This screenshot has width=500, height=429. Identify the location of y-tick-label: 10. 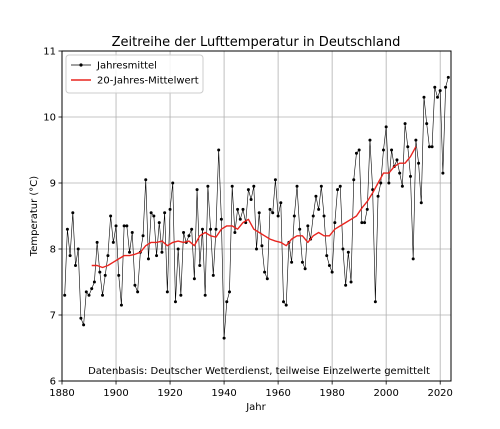
(49, 118).